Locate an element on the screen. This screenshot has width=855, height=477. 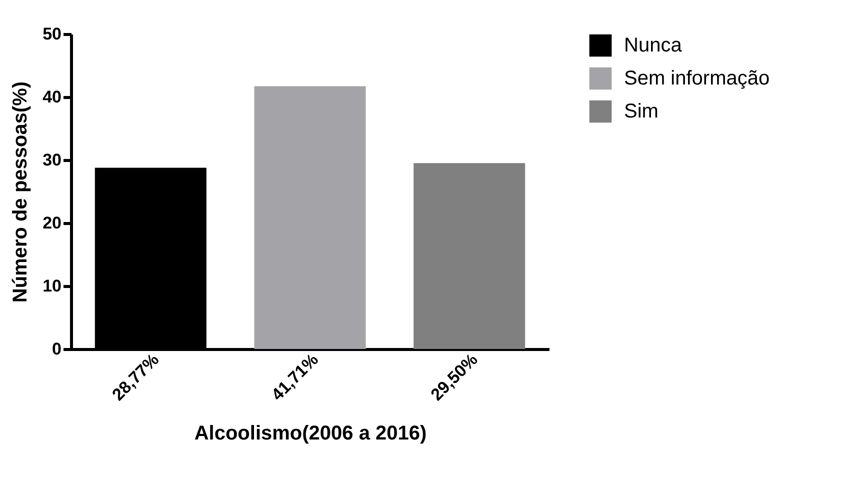
y-tick-label: 0 is located at coordinates (57, 349).